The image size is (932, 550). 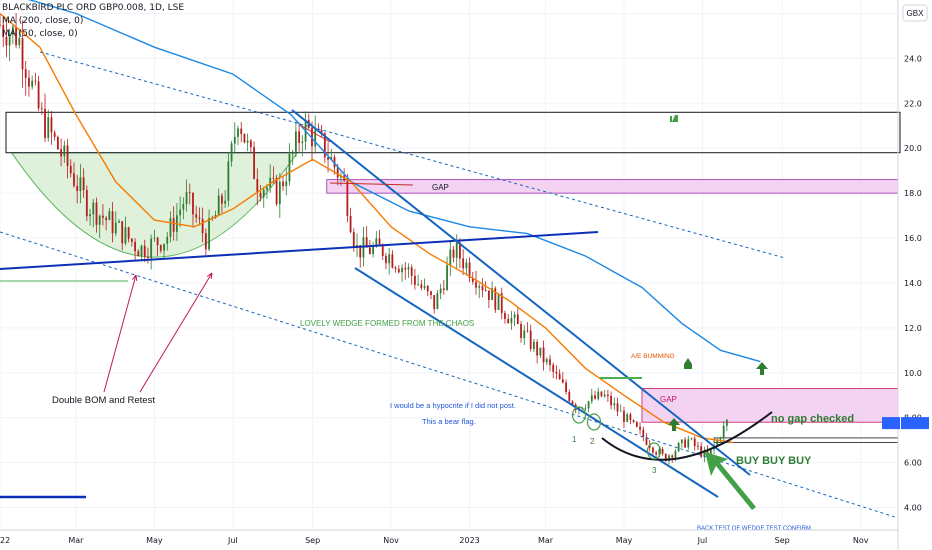 What do you see at coordinates (176, 332) in the screenshot?
I see `double-bottom-arrow-right` at bounding box center [176, 332].